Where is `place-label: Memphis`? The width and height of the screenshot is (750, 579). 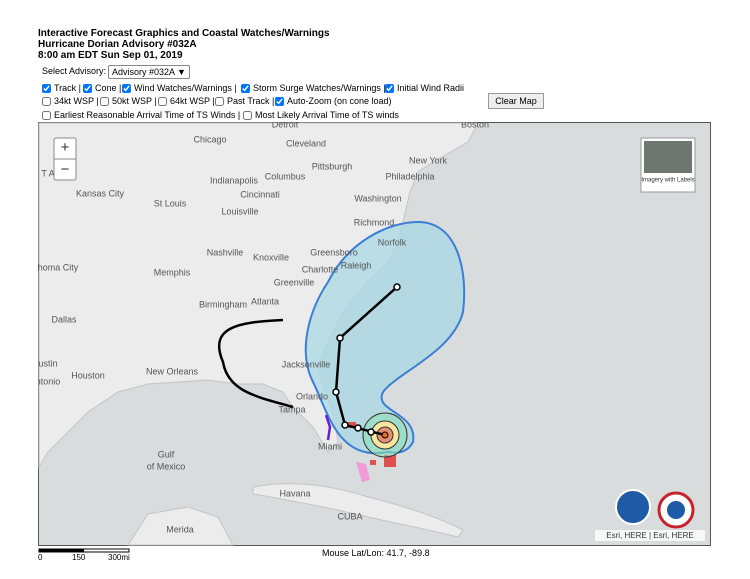
place-label: Memphis is located at coordinates (172, 272).